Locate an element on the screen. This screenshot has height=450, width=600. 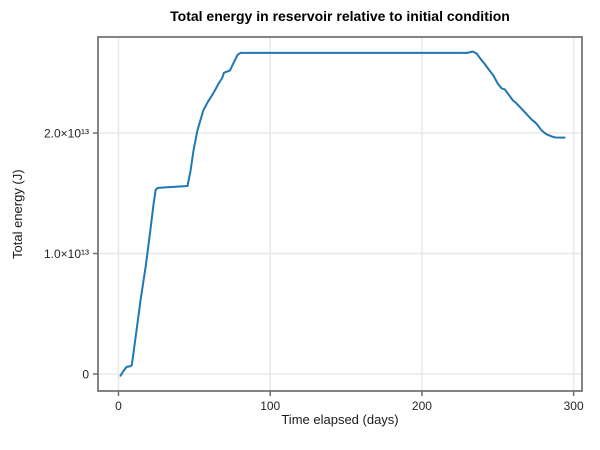
y-tick-label: 2.0×10¹³ is located at coordinates (66, 134).